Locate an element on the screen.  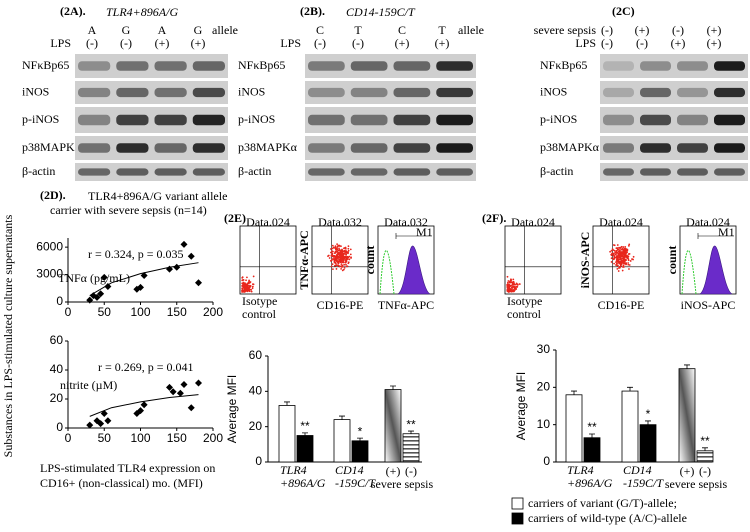
flow-tag: Data.032 is located at coordinates (406, 222).